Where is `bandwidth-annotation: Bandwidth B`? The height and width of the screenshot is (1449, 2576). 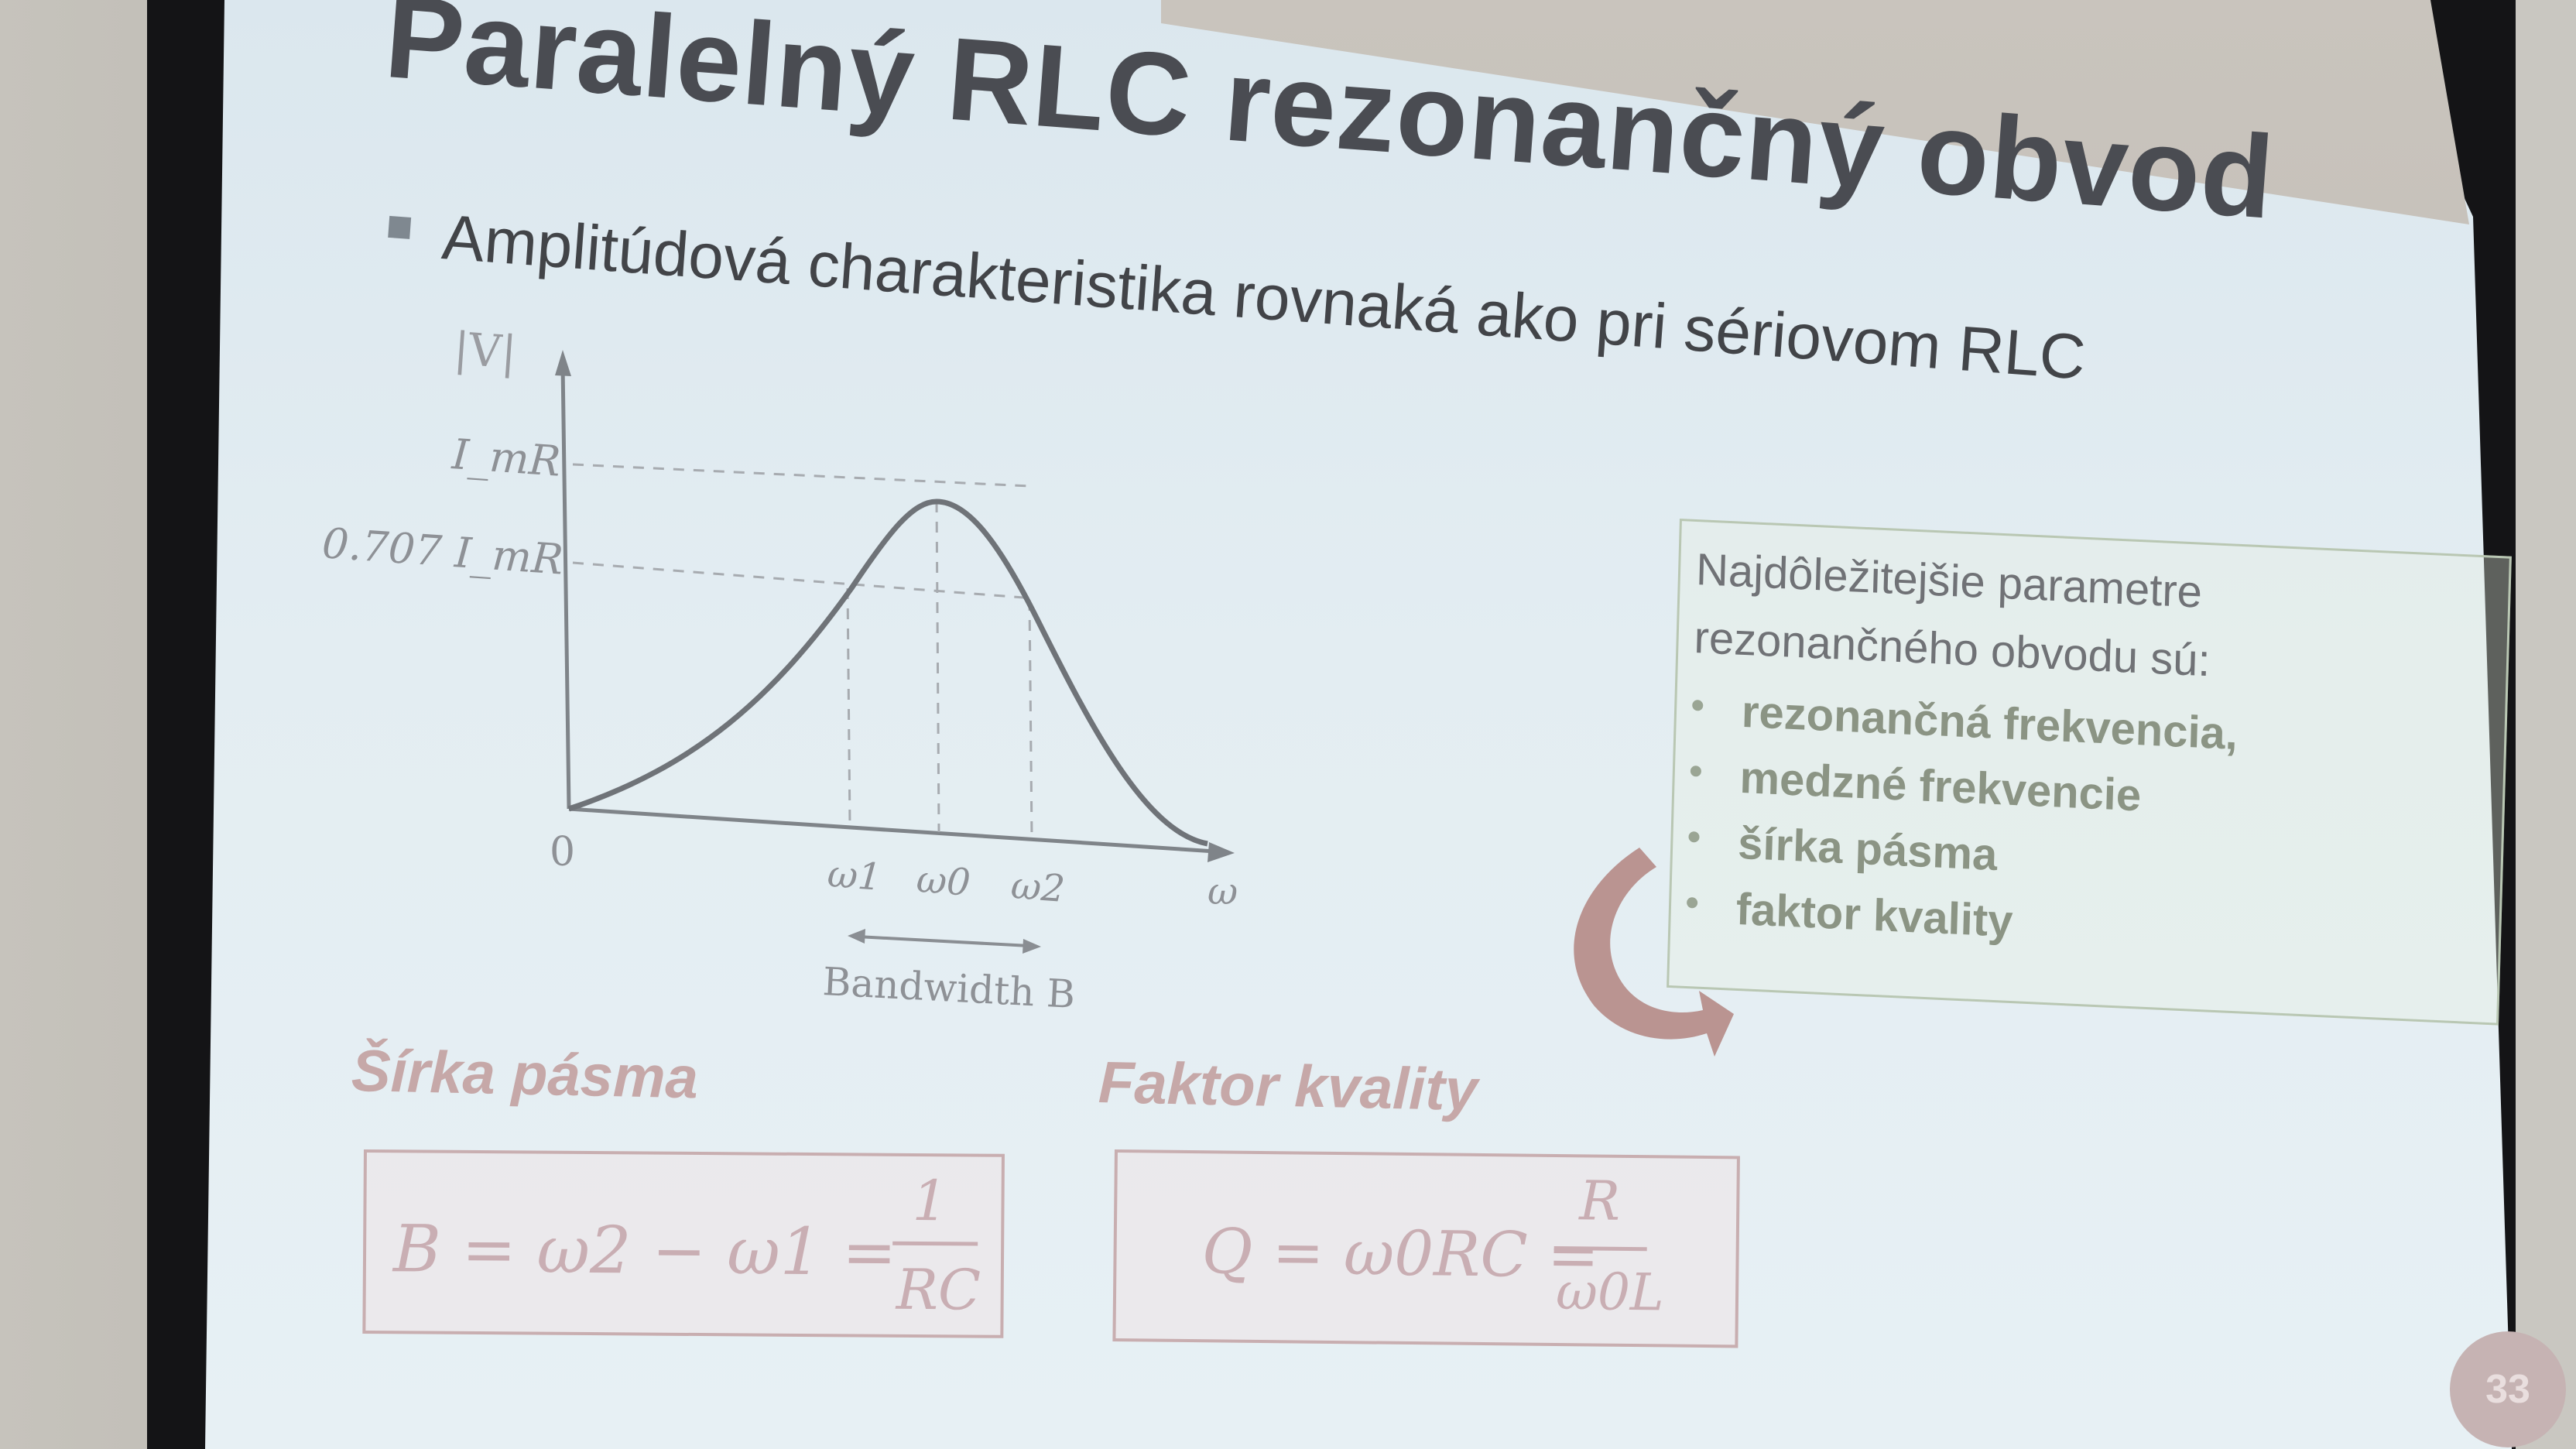 bandwidth-annotation: Bandwidth B is located at coordinates (948, 988).